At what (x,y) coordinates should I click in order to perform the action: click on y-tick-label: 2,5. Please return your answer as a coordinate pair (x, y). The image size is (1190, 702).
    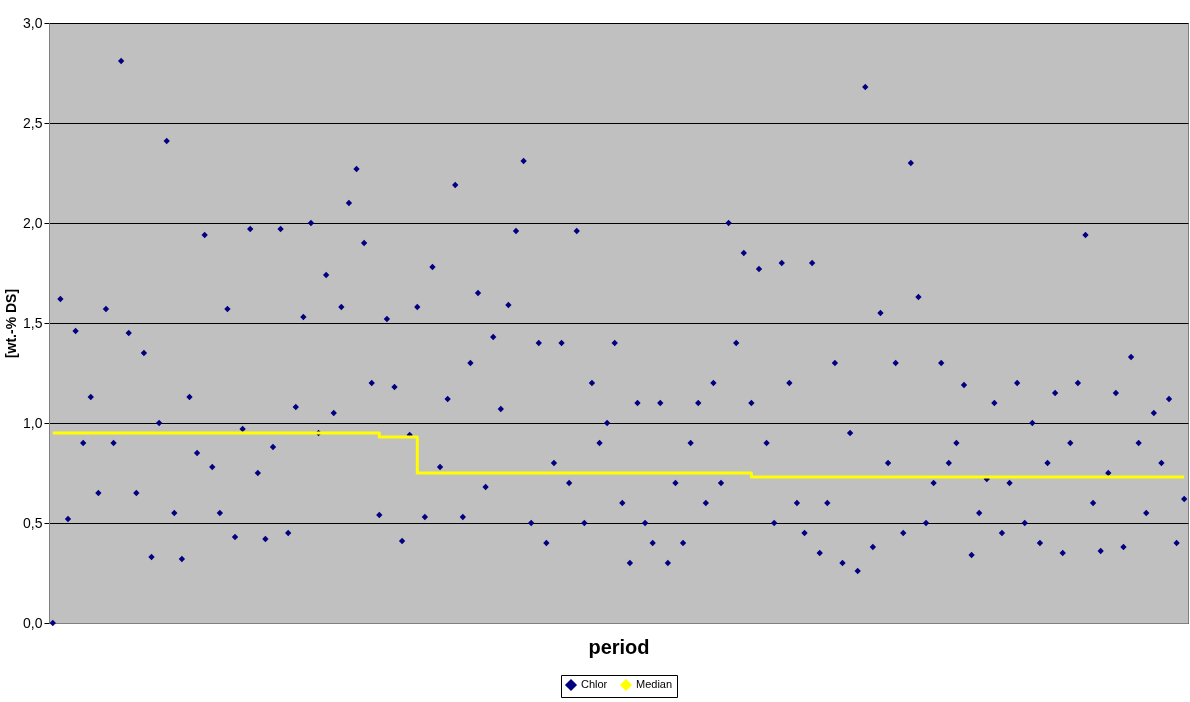
    Looking at the image, I should click on (33, 122).